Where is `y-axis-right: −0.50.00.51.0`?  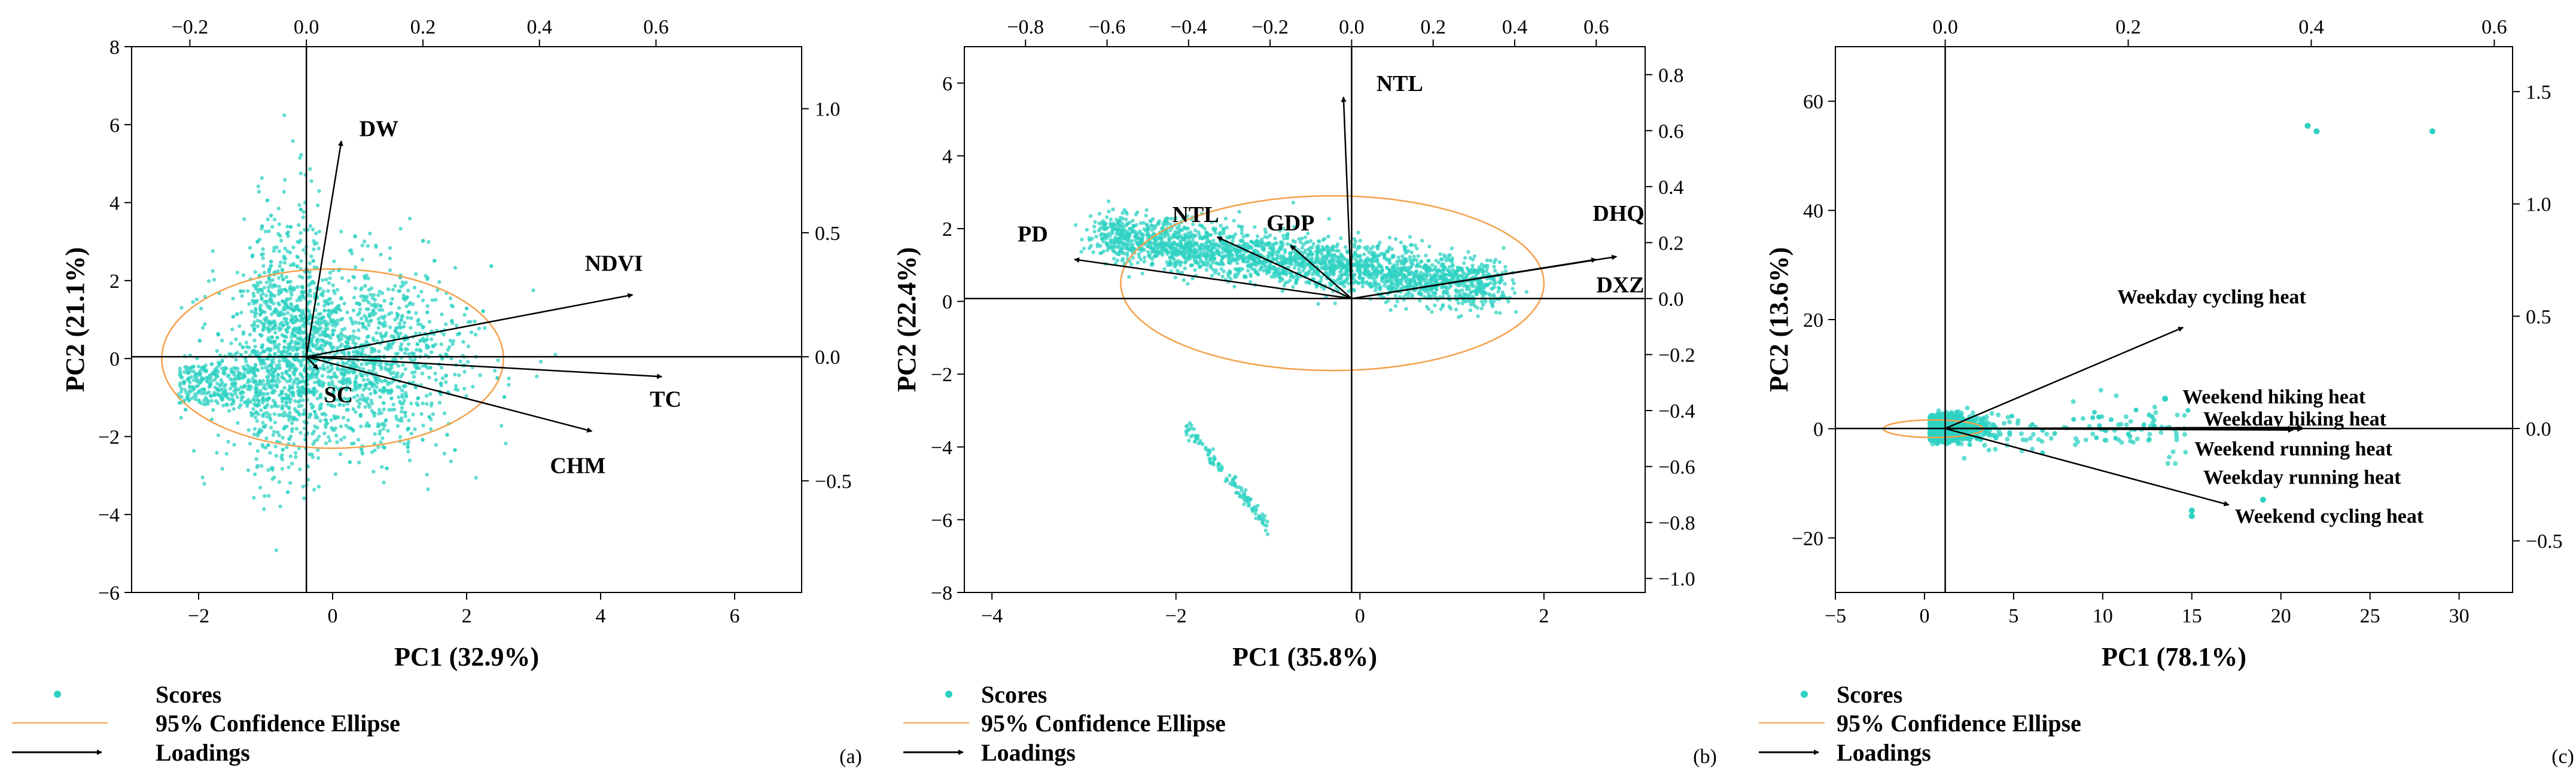
y-axis-right: −0.50.00.51.0 is located at coordinates (827, 296).